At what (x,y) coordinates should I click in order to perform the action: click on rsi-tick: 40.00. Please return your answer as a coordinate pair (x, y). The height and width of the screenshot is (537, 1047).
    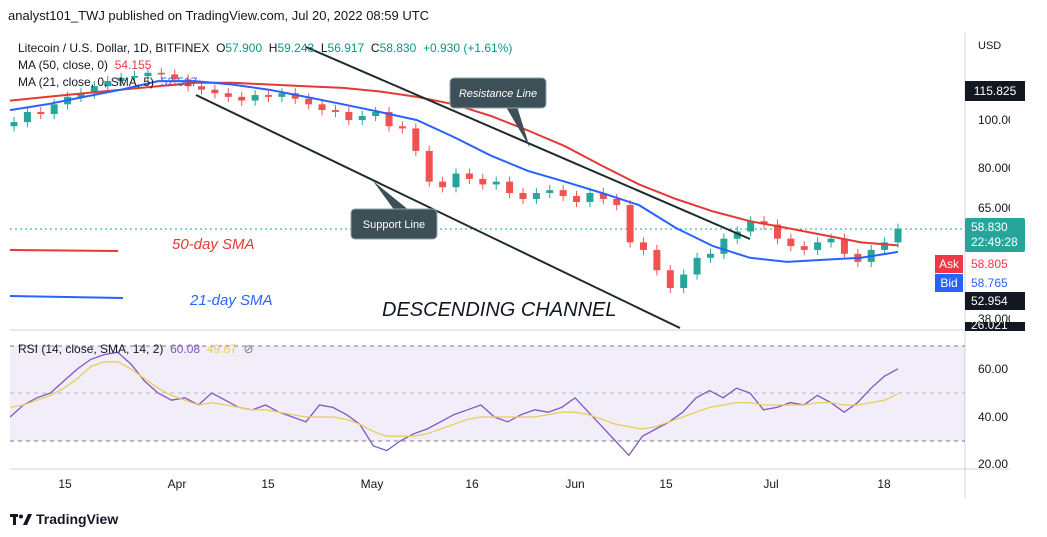
    Looking at the image, I should click on (993, 417).